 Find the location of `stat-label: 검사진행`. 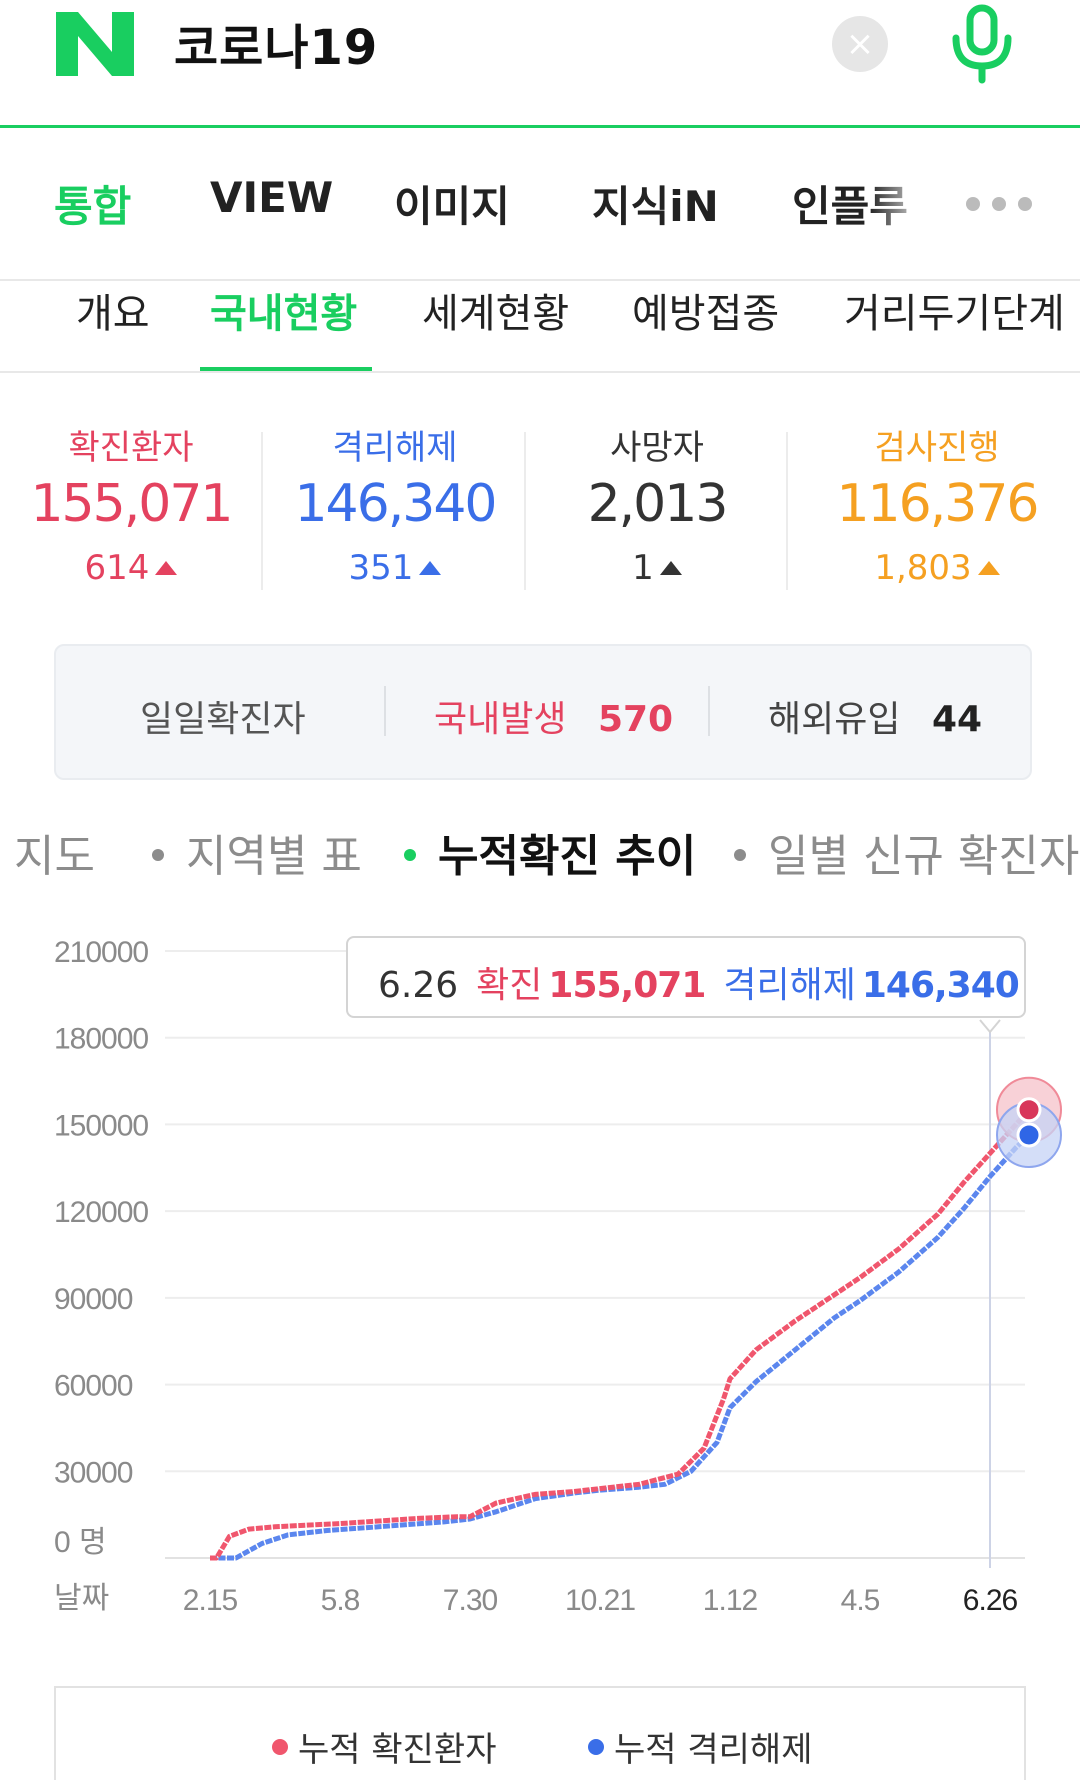

stat-label: 검사진행 is located at coordinates (937, 448).